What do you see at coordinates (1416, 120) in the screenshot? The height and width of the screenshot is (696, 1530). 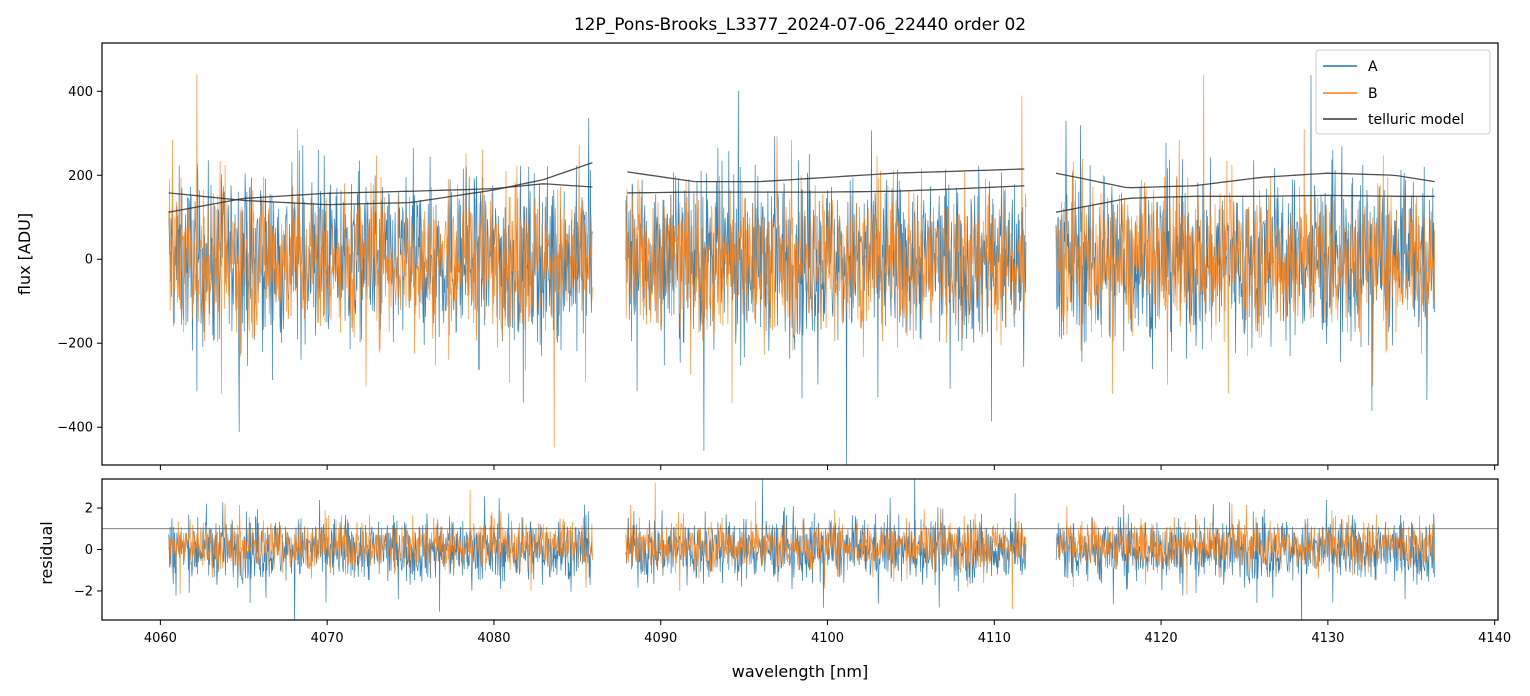 I see `legend-label-telluric: telluric model` at bounding box center [1416, 120].